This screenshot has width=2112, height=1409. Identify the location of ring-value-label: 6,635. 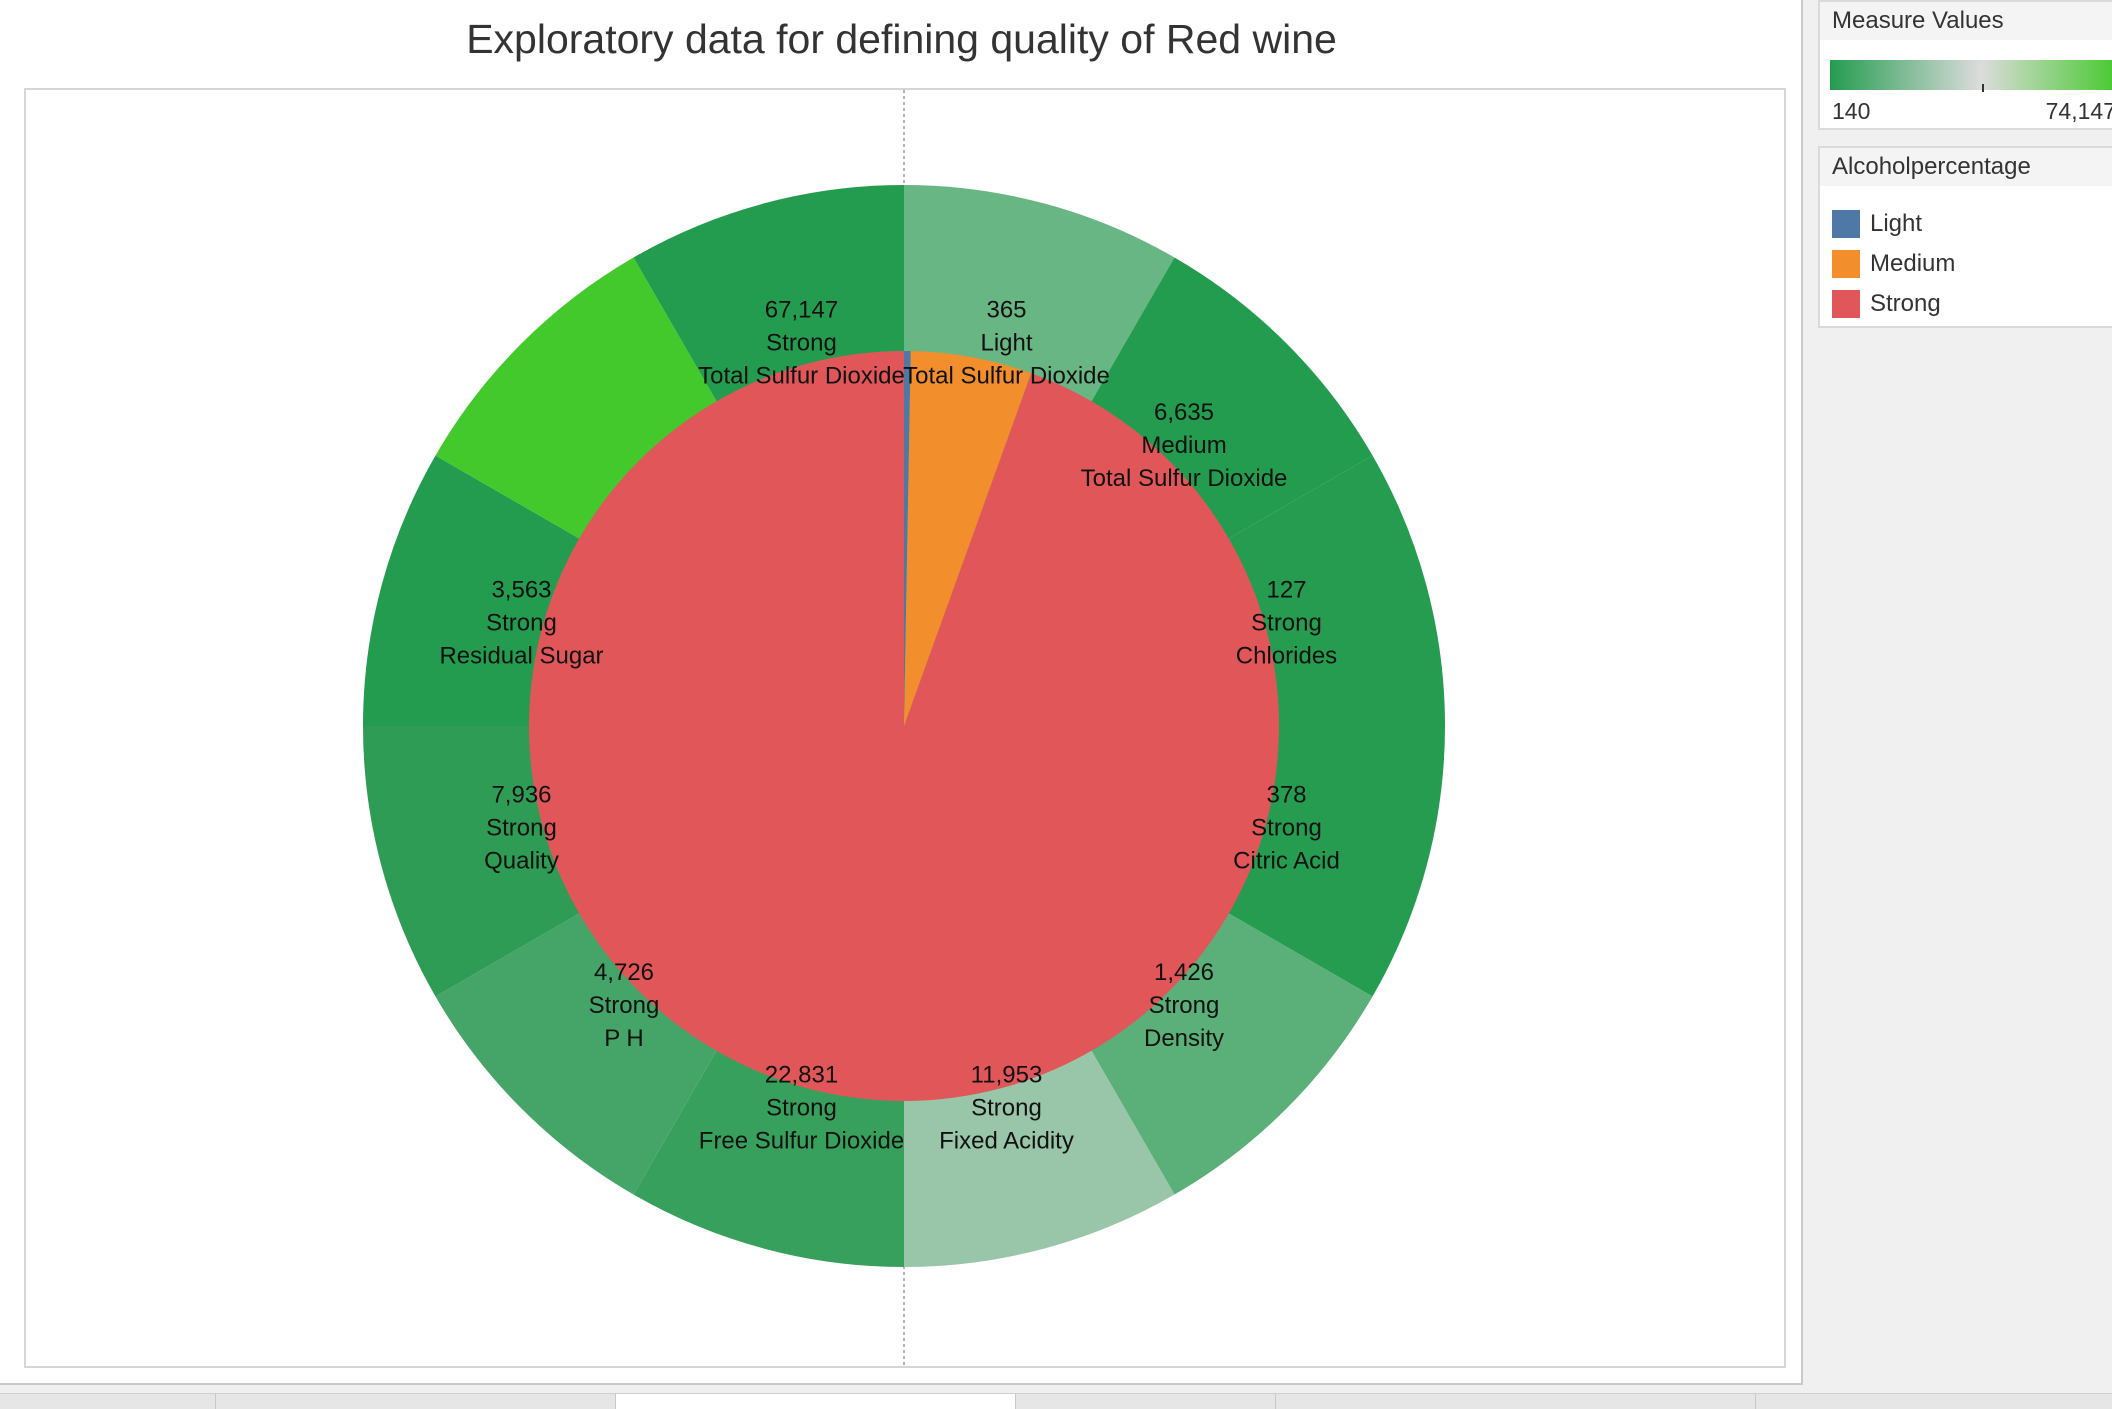
(1184, 412).